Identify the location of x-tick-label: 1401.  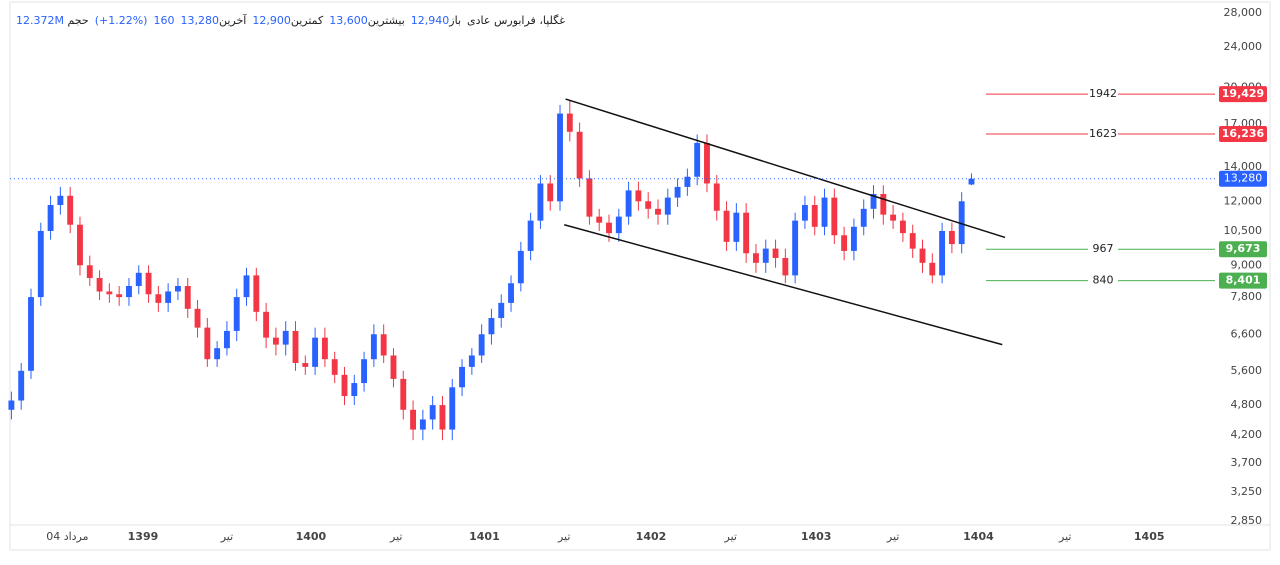
(484, 536).